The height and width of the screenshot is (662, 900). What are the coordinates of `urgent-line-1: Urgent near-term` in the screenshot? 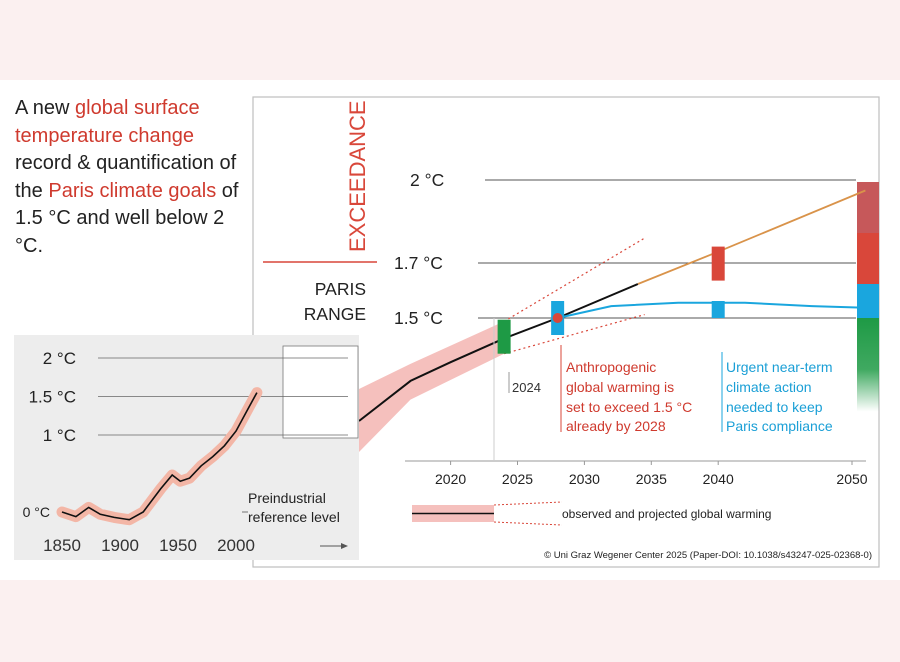 It's located at (779, 367).